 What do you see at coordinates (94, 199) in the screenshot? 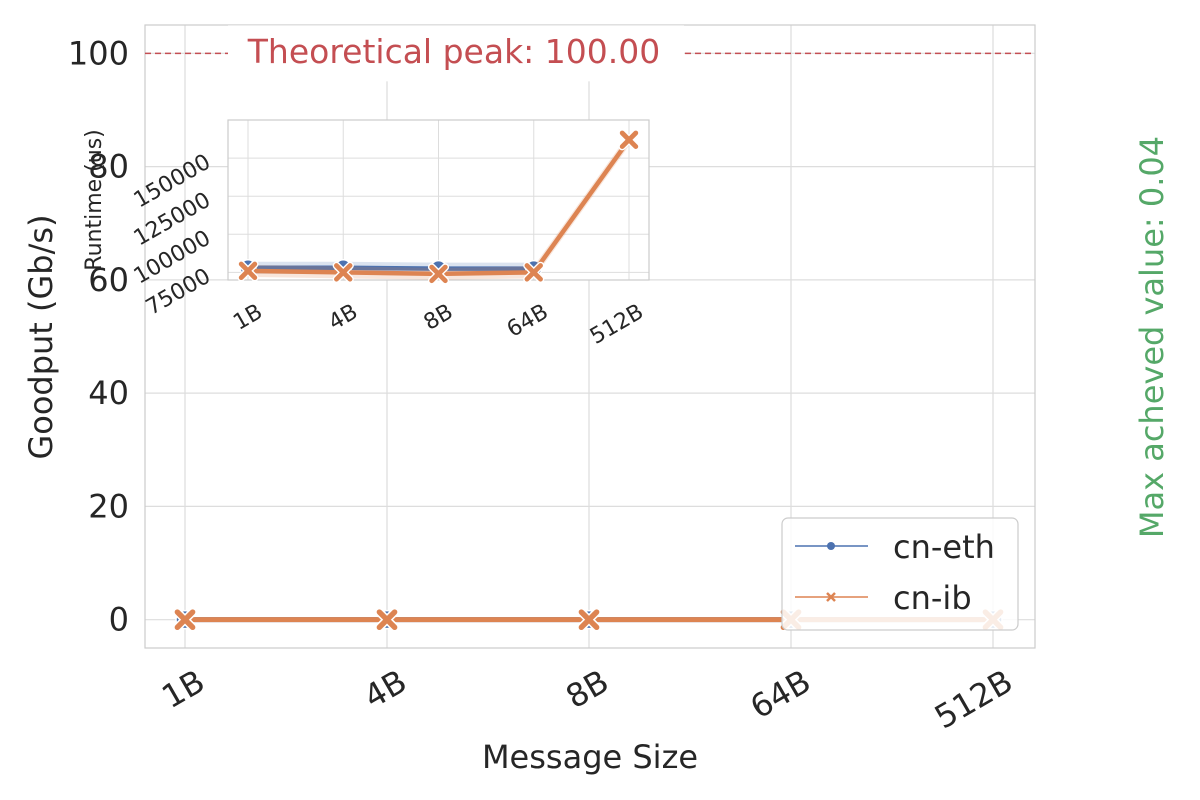
I see `inset-y-axis-label: Runtime (us)` at bounding box center [94, 199].